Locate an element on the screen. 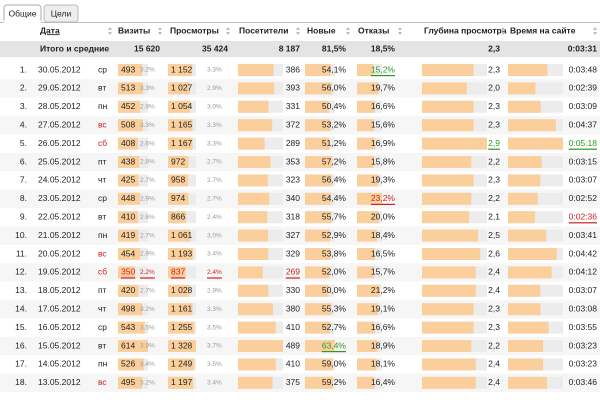 The height and width of the screenshot is (400, 600). cell: 52,7% is located at coordinates (334, 327).